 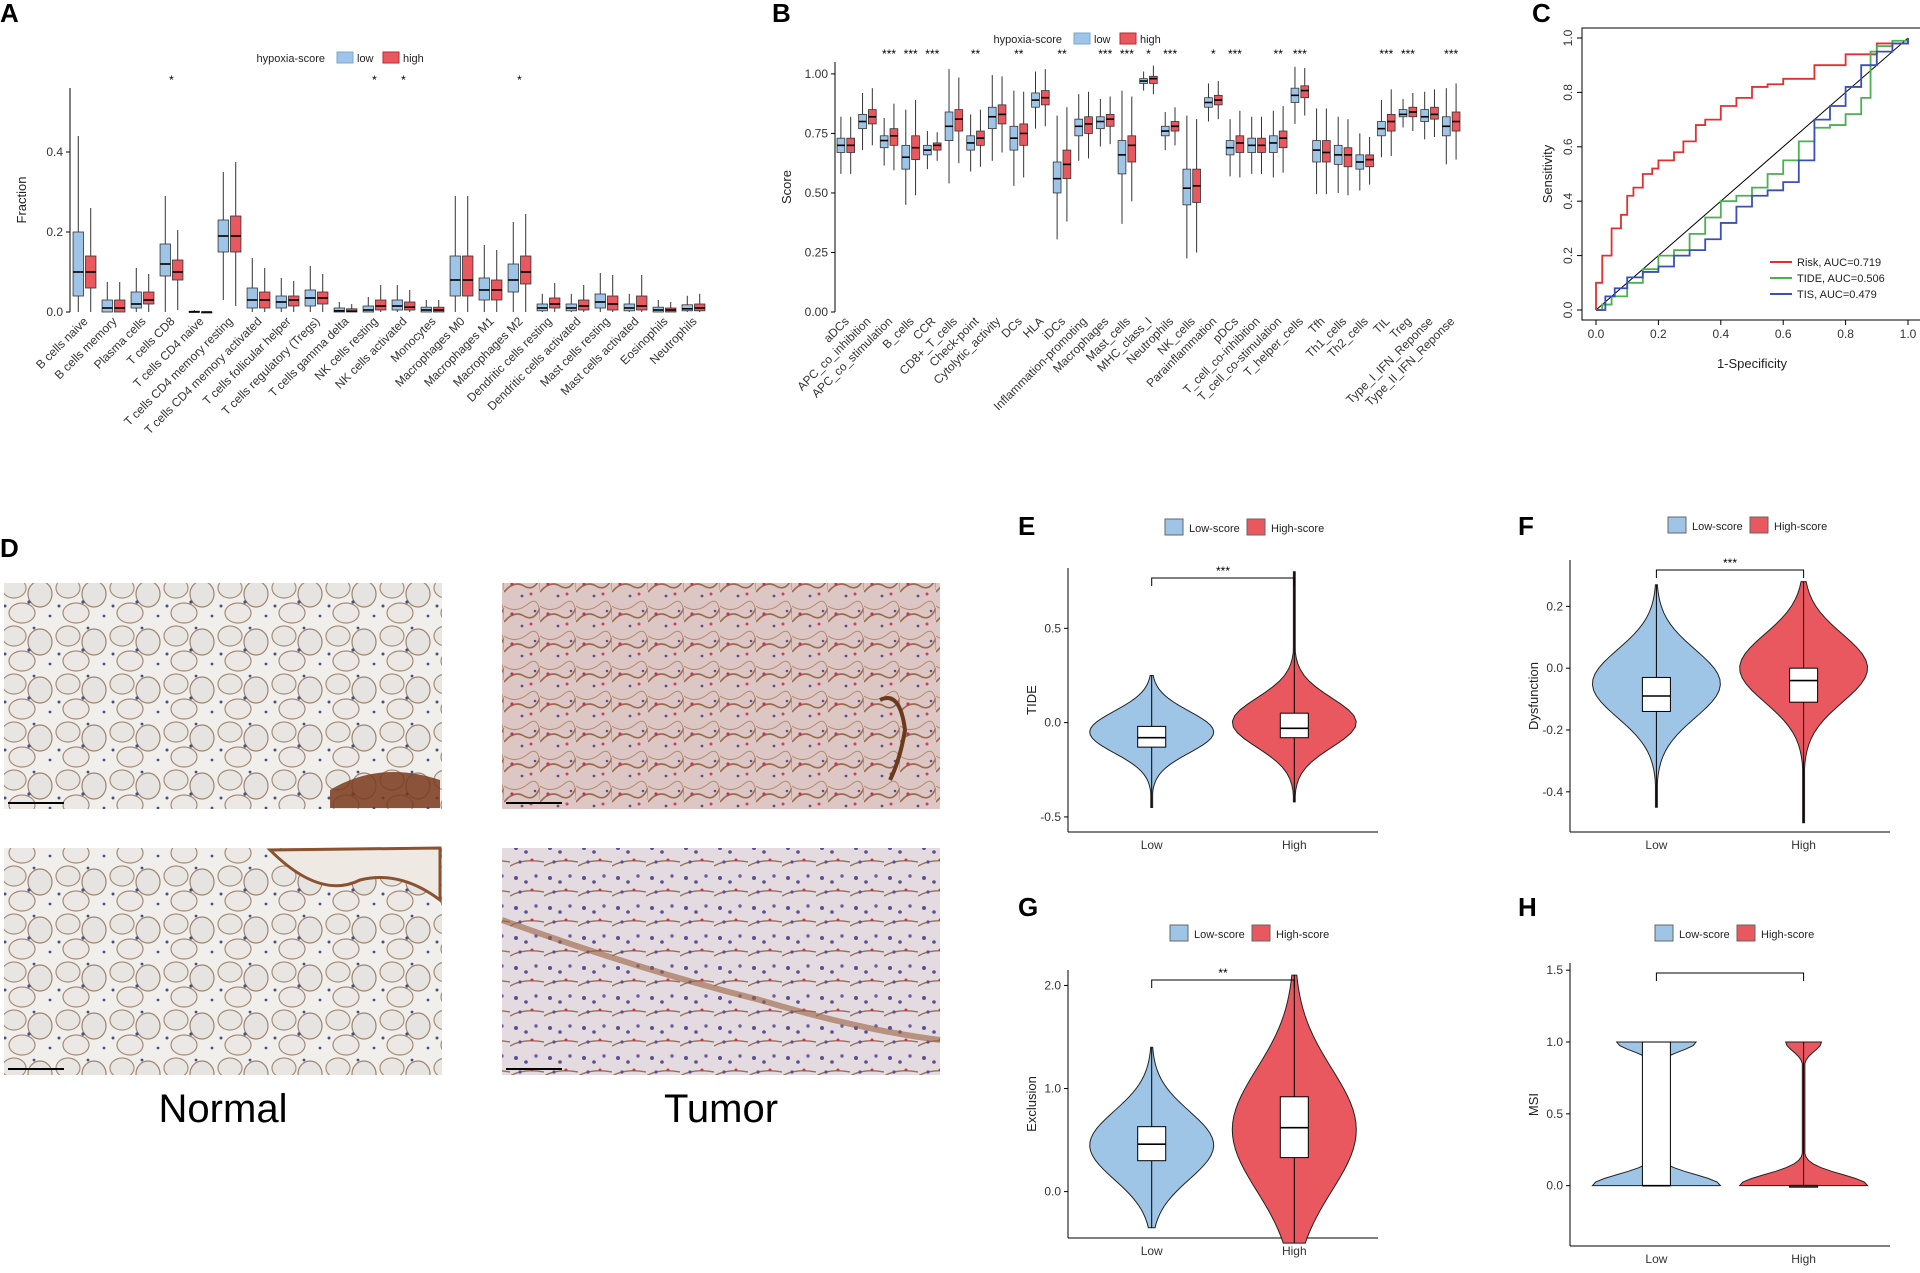 What do you see at coordinates (1656, 845) in the screenshot?
I see `panel-f-x-tick-label: Low` at bounding box center [1656, 845].